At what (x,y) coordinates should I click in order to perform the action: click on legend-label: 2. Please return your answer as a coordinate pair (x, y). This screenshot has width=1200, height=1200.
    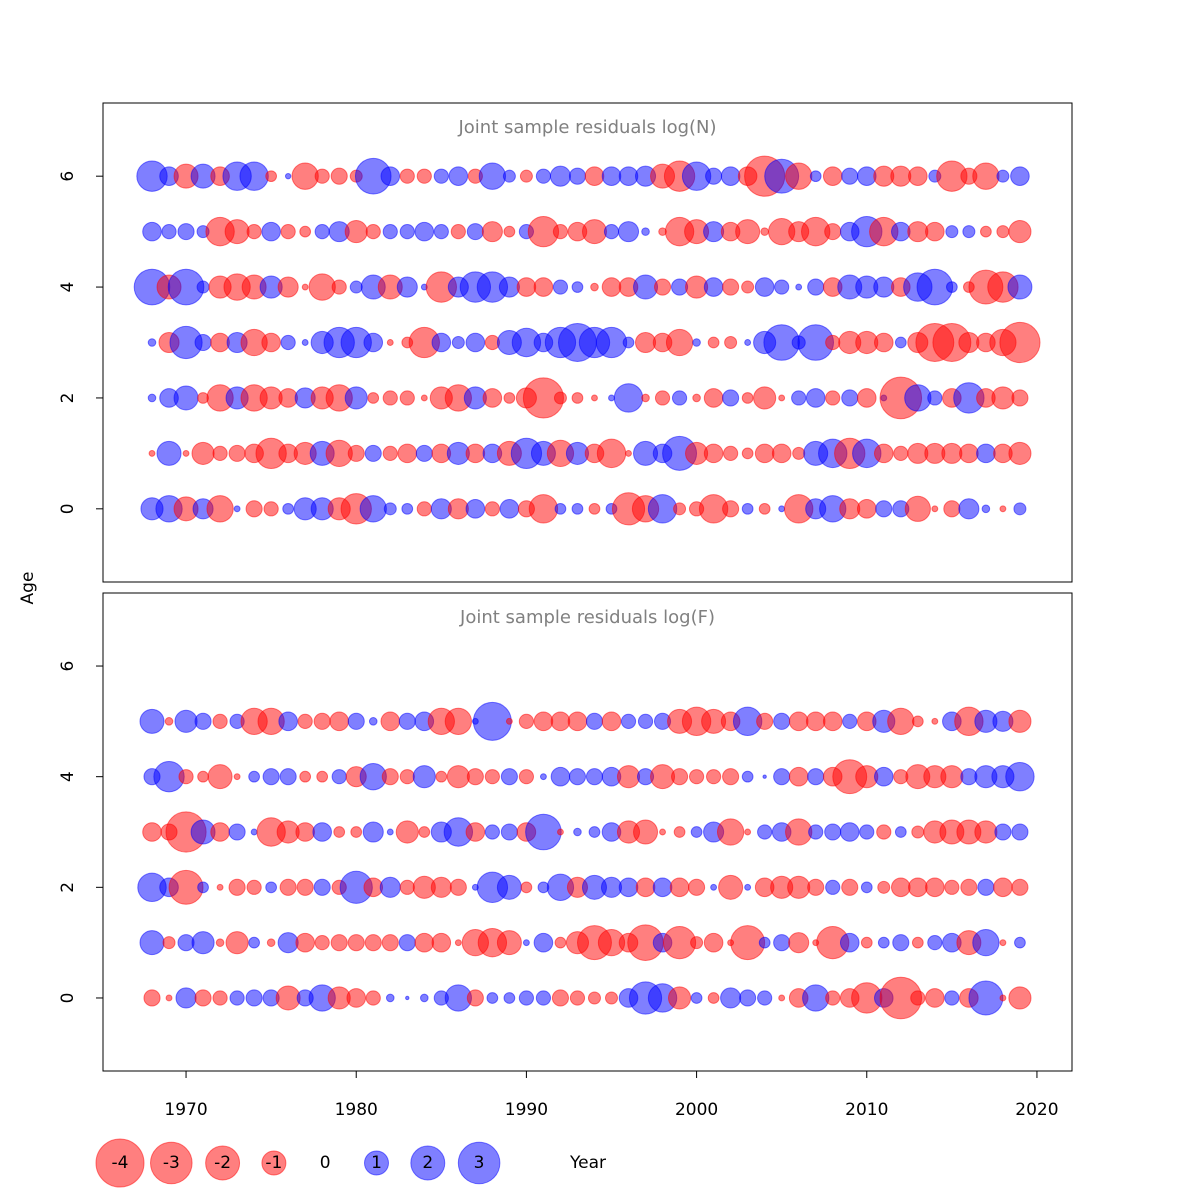
    Looking at the image, I should click on (427, 1163).